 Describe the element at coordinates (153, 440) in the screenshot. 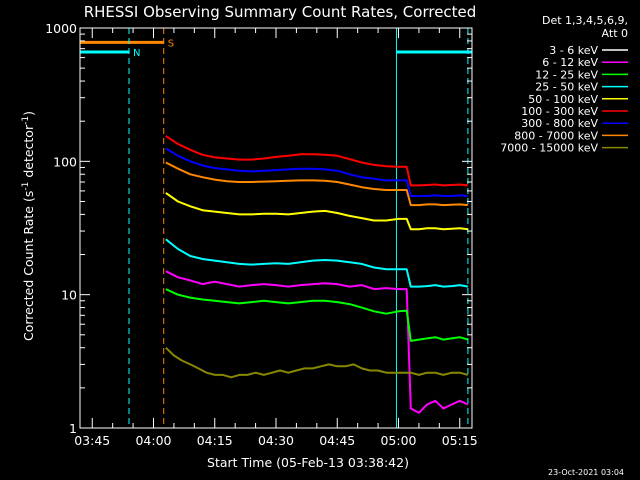

I see `x-tick-label: 04:00` at that location.